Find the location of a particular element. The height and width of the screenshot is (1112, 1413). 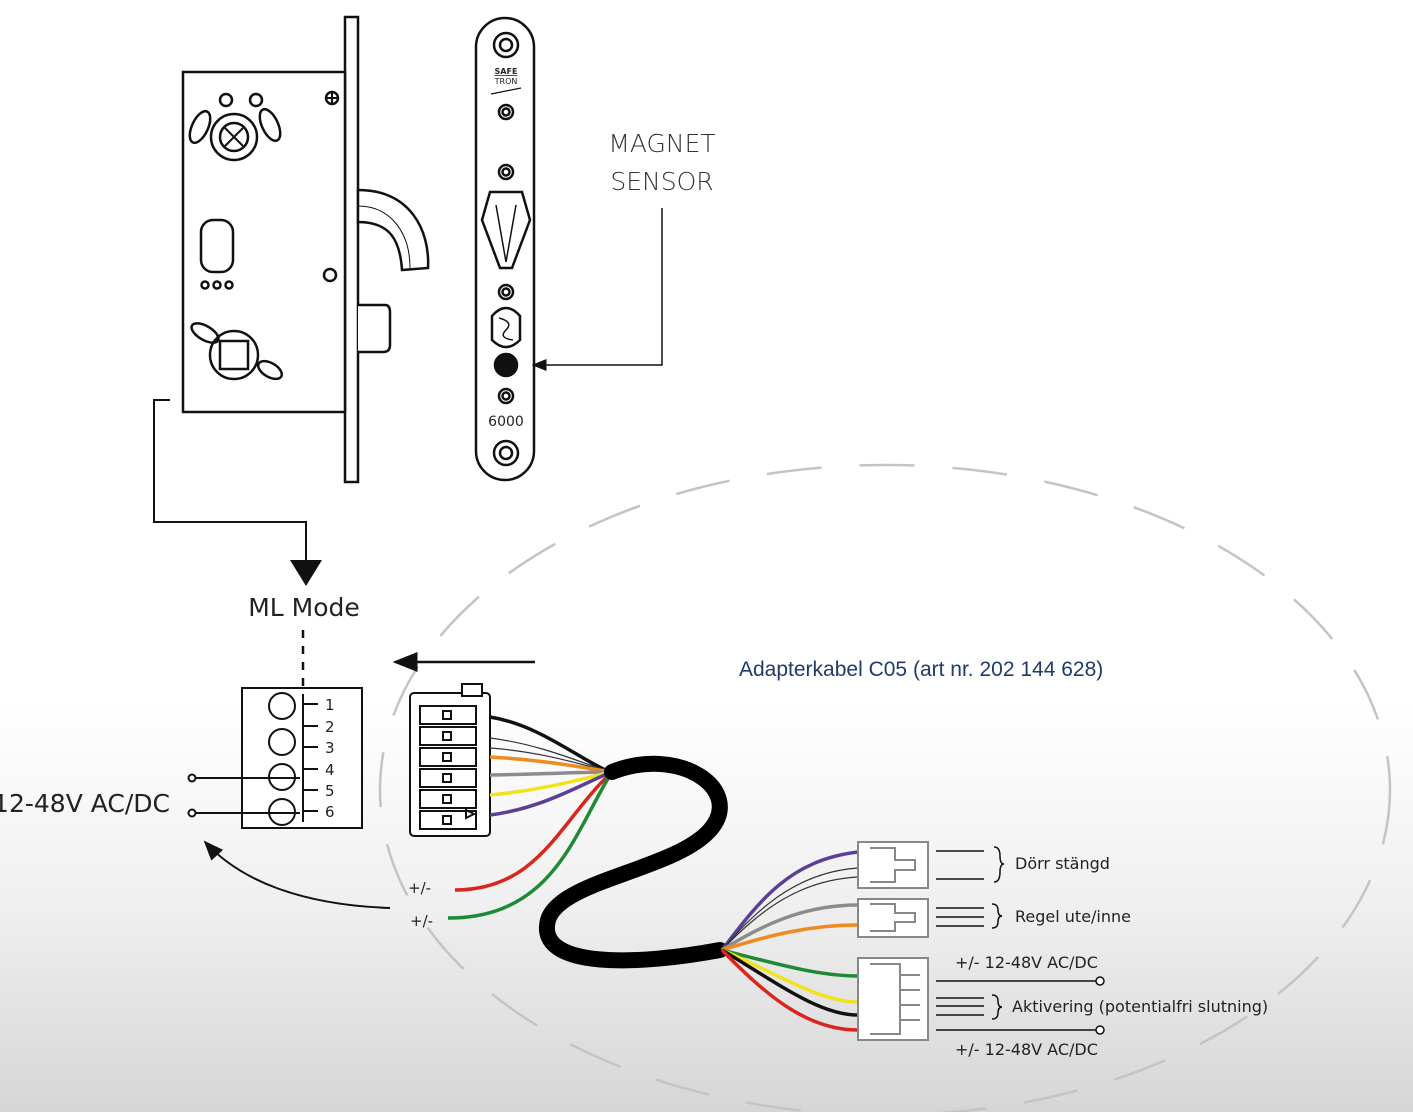

terminal-3: 3 is located at coordinates (330, 748).